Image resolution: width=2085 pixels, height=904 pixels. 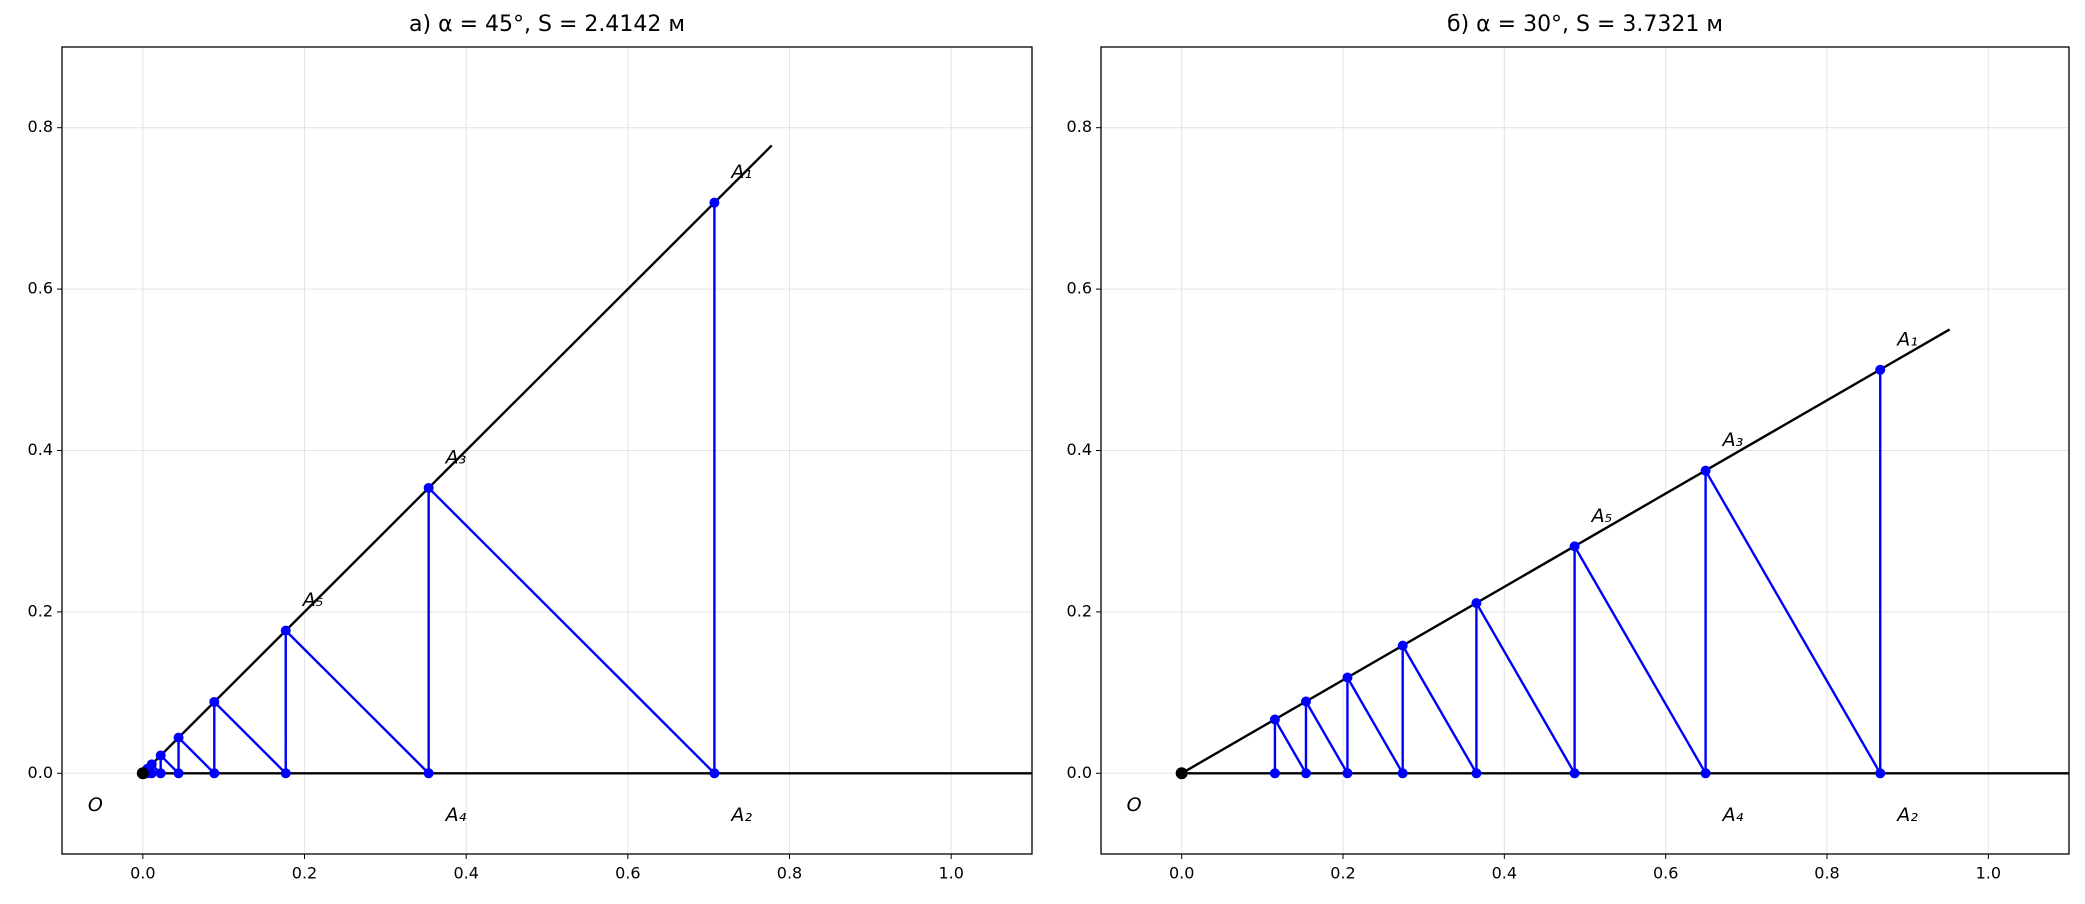 I want to click on subplot-title: а) α = 45°, S = 2.4142 м, so click(x=547, y=24).